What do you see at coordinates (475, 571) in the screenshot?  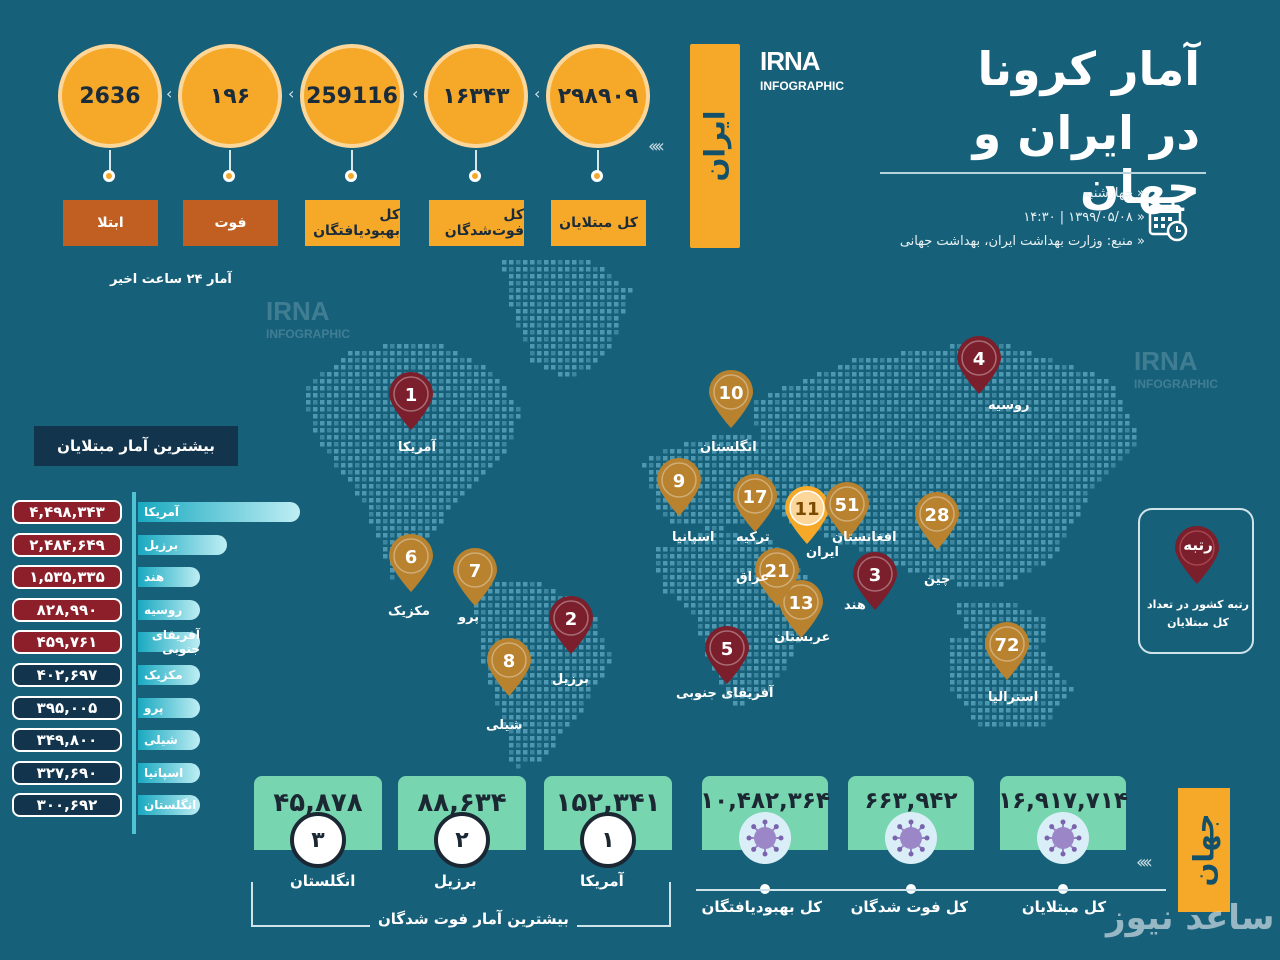 I see `pin-rank: 7` at bounding box center [475, 571].